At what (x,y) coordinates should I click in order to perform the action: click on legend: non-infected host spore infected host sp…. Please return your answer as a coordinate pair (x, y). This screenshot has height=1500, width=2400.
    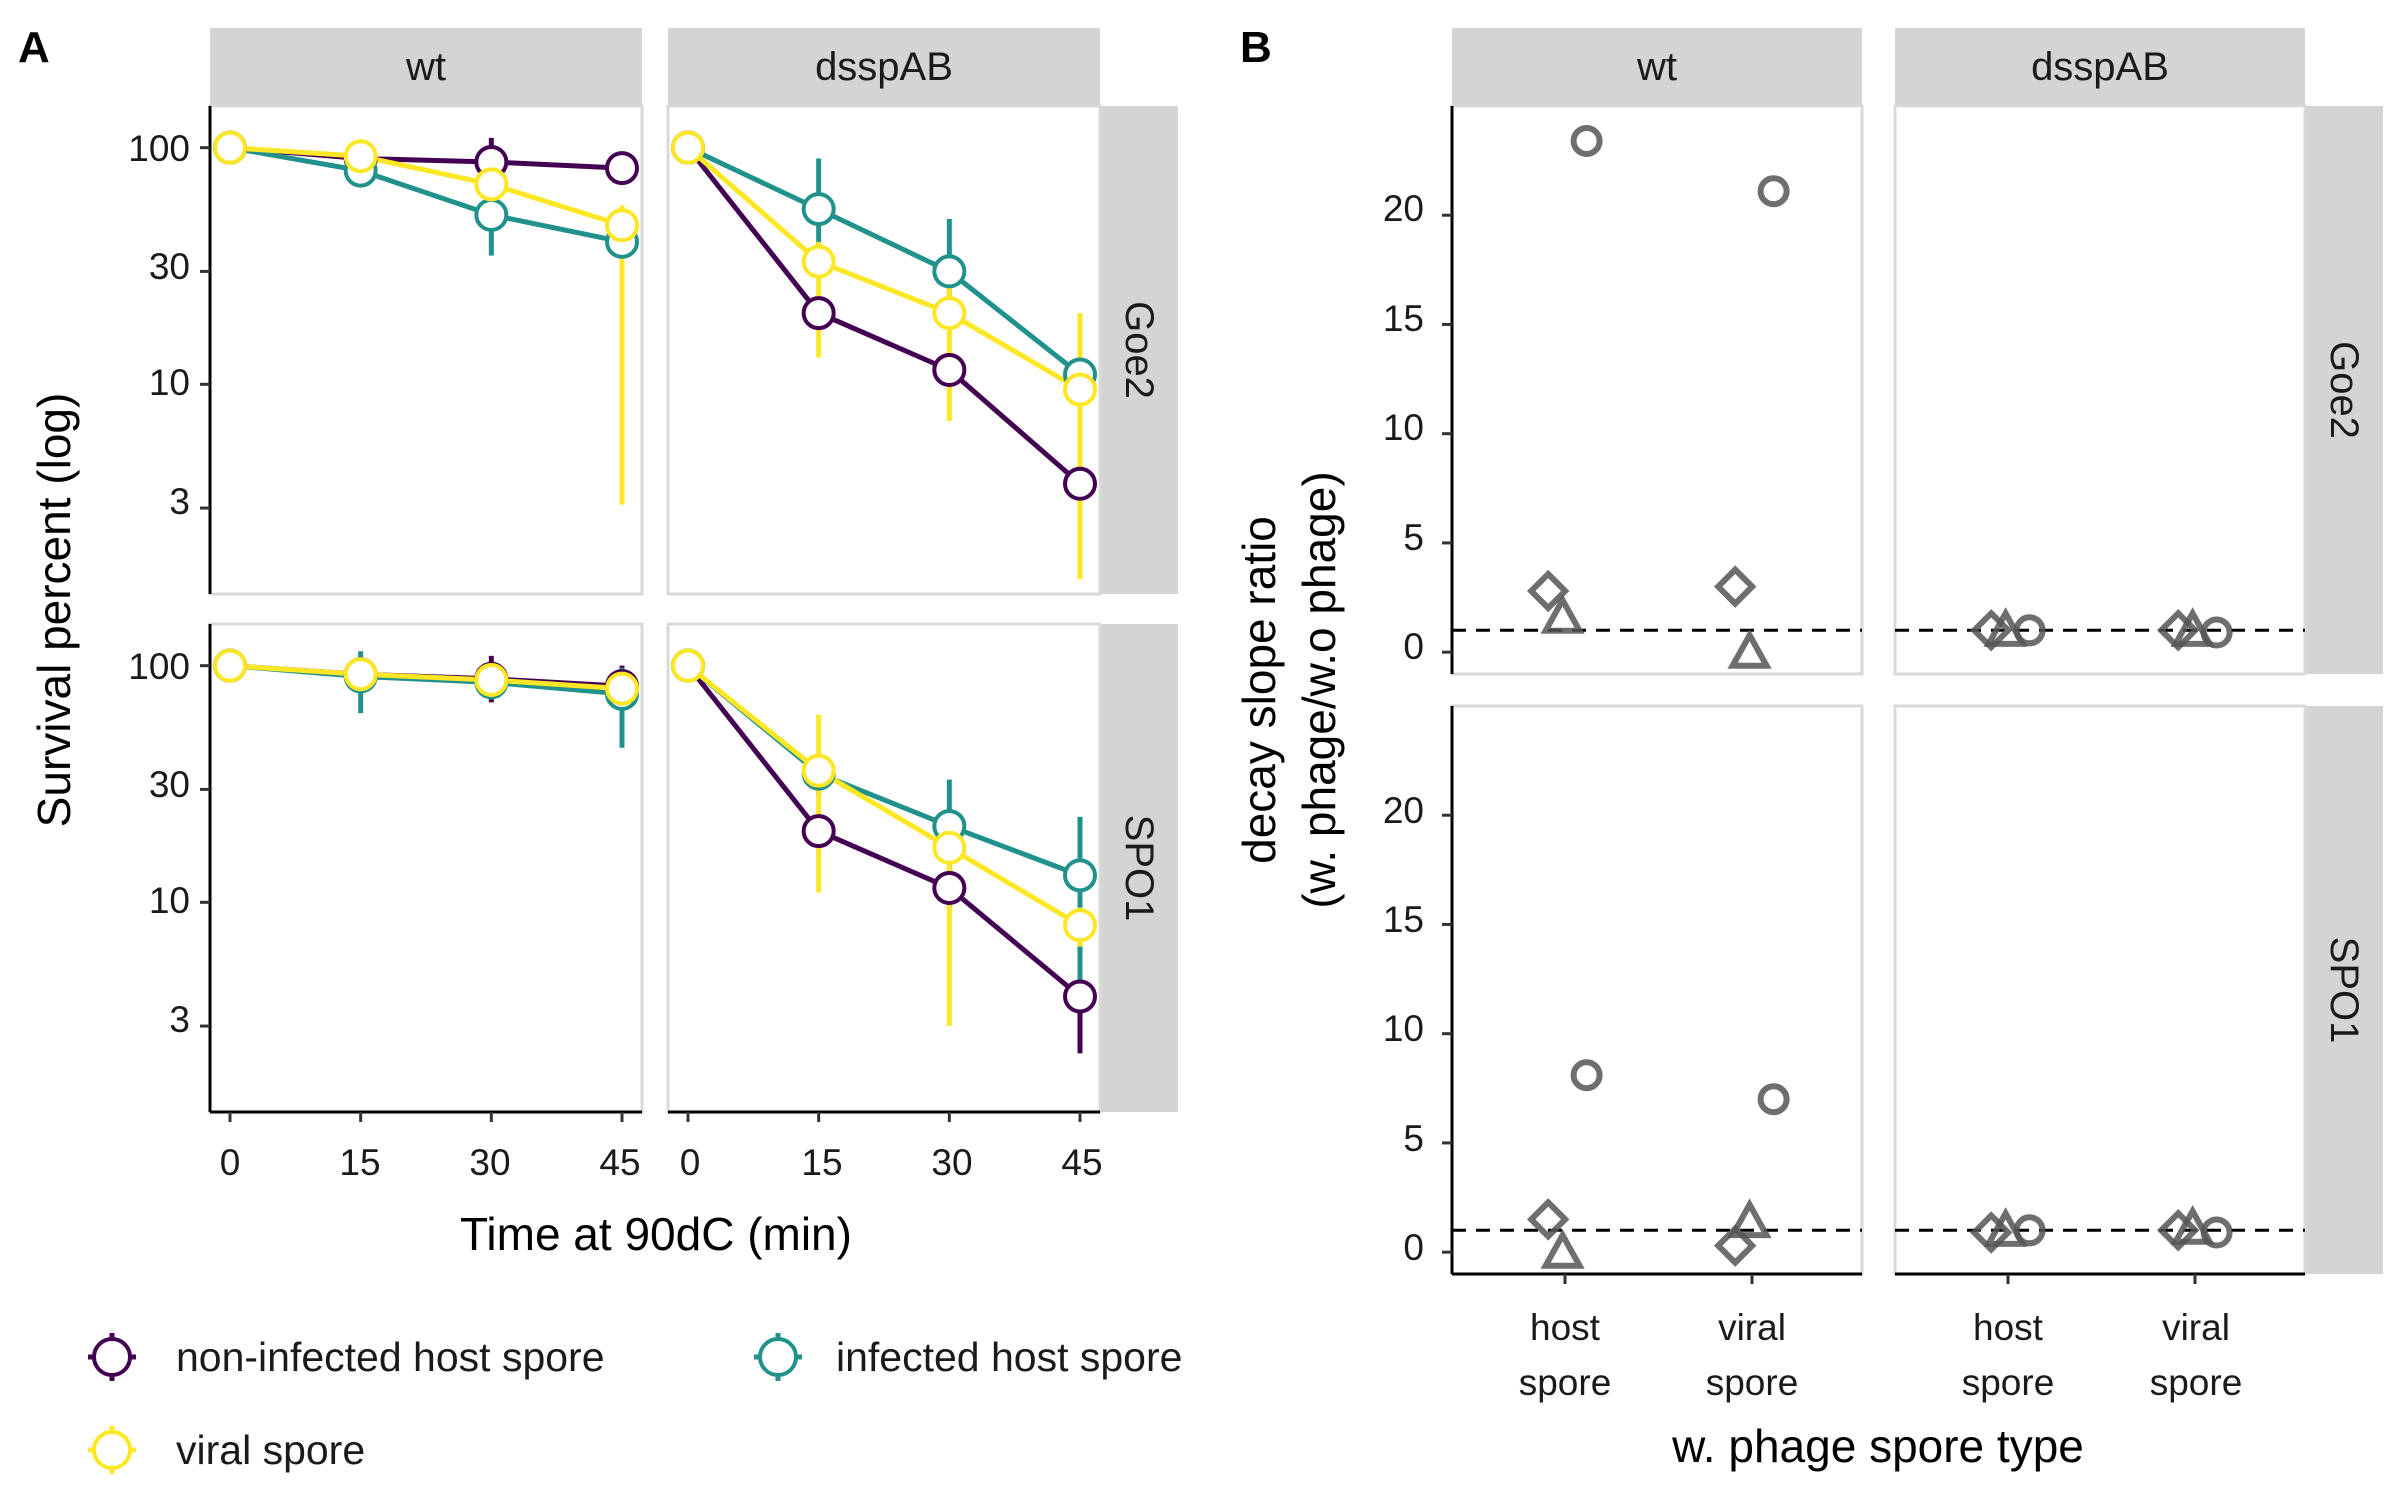
    Looking at the image, I should click on (635, 1403).